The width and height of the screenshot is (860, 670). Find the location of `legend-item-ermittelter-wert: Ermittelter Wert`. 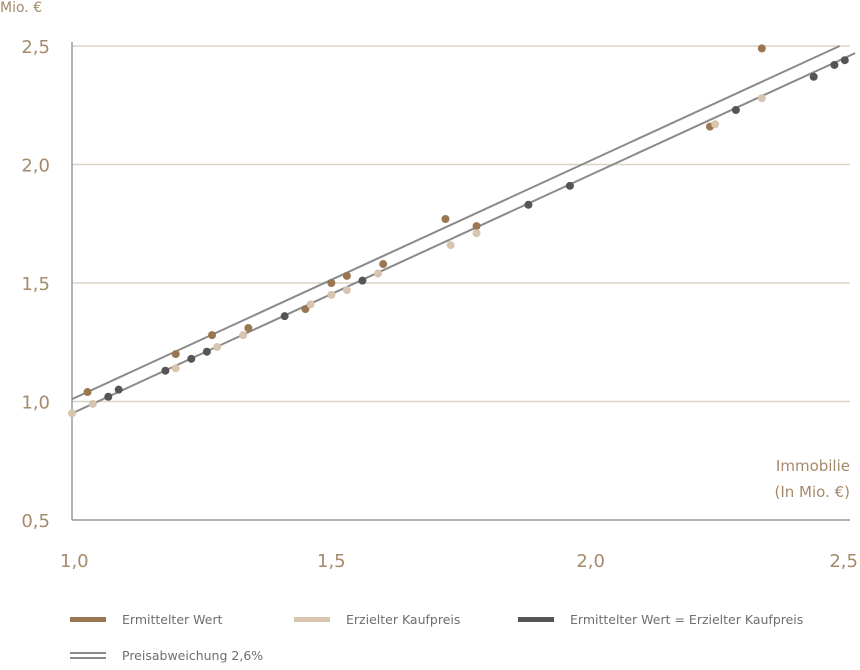

legend-item-ermittelter-wert: Ermittelter Wert is located at coordinates (146, 619).